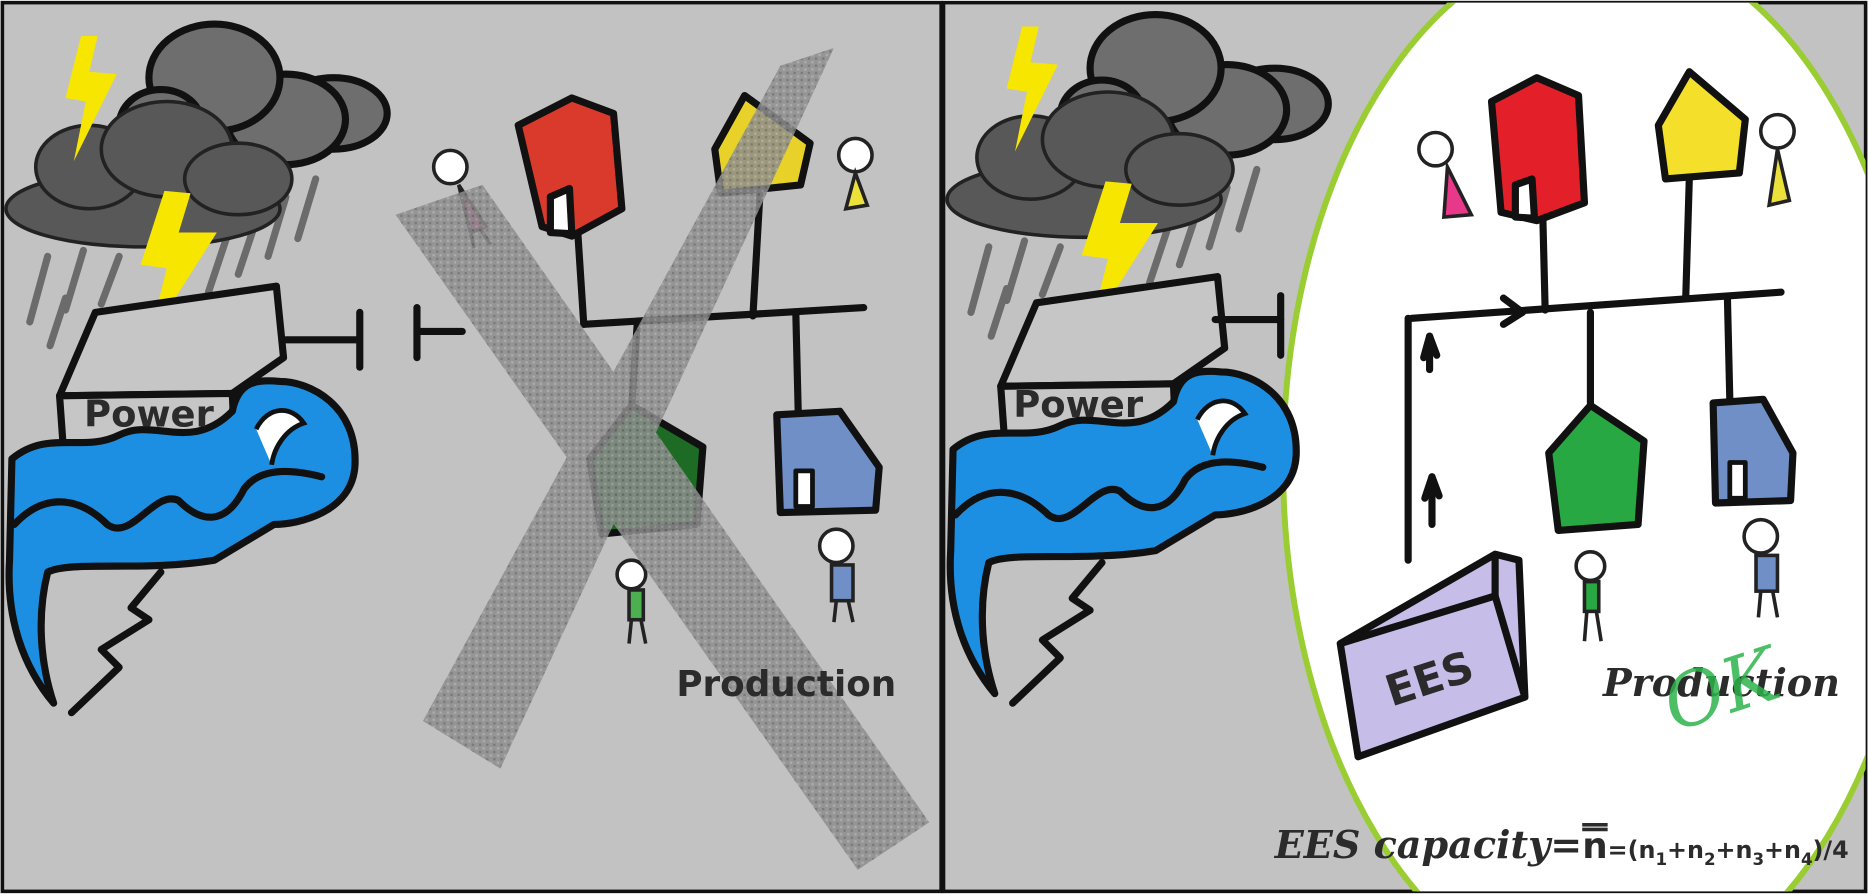 The width and height of the screenshot is (1868, 894). Describe the element at coordinates (374, 337) in the screenshot. I see `broken-link` at that location.